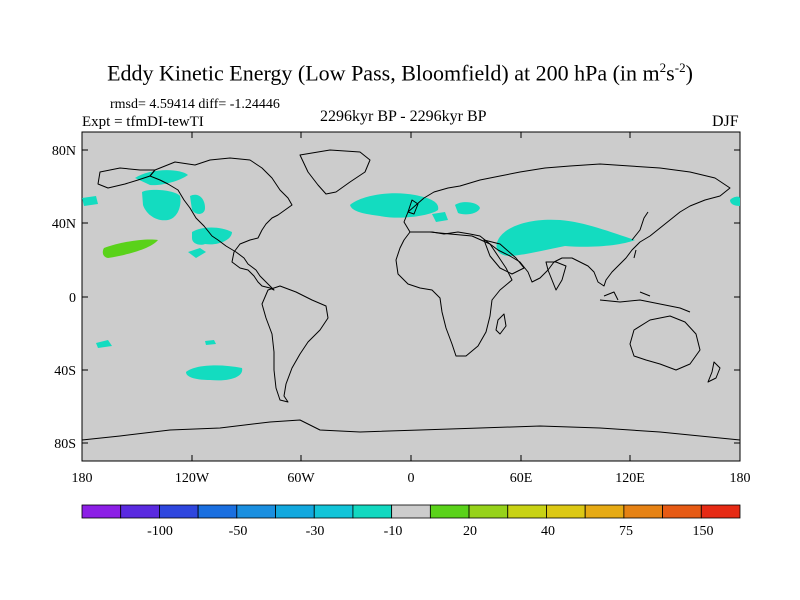 This screenshot has width=800, height=600. I want to click on colorbar-label: 40, so click(548, 531).